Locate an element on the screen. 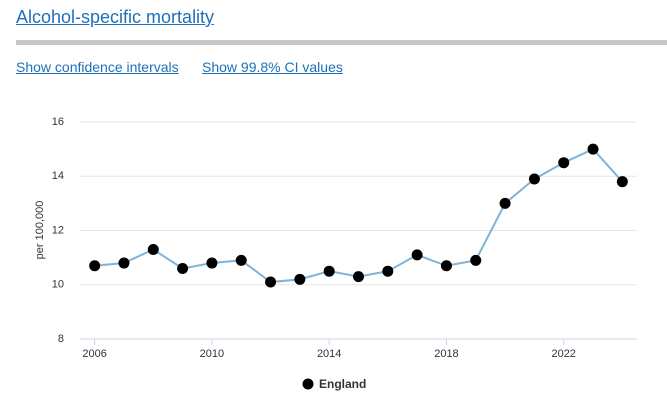 This screenshot has width=667, height=417. y-tick-label: 8 is located at coordinates (61, 339).